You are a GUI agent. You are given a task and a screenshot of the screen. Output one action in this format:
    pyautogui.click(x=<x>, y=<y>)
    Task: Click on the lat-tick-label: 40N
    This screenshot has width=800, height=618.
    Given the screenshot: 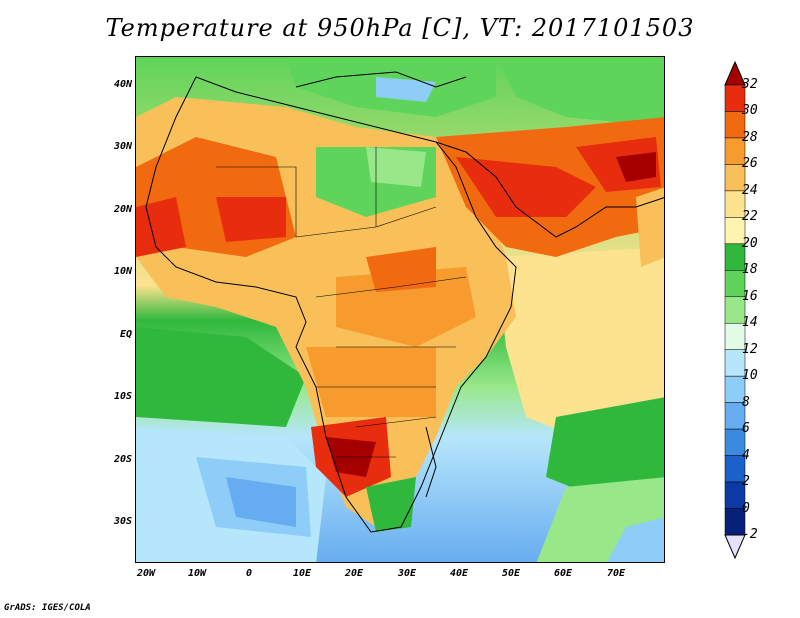 What is the action you would take?
    pyautogui.click(x=122, y=84)
    